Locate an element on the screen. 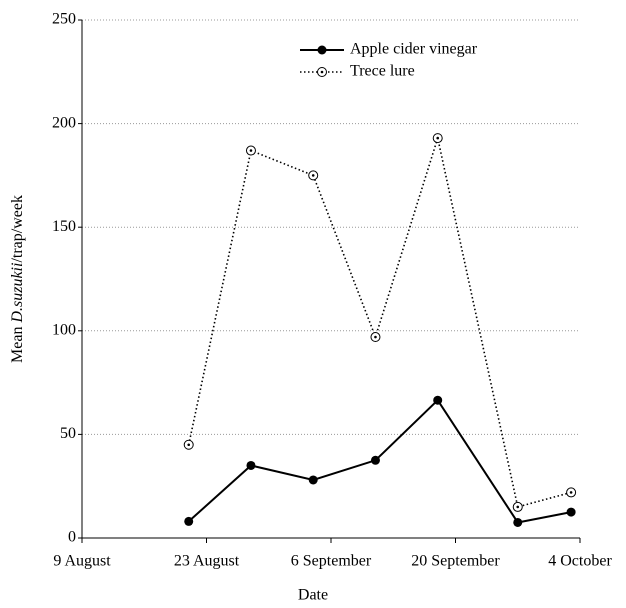  legend-label: Trece lure is located at coordinates (382, 71).